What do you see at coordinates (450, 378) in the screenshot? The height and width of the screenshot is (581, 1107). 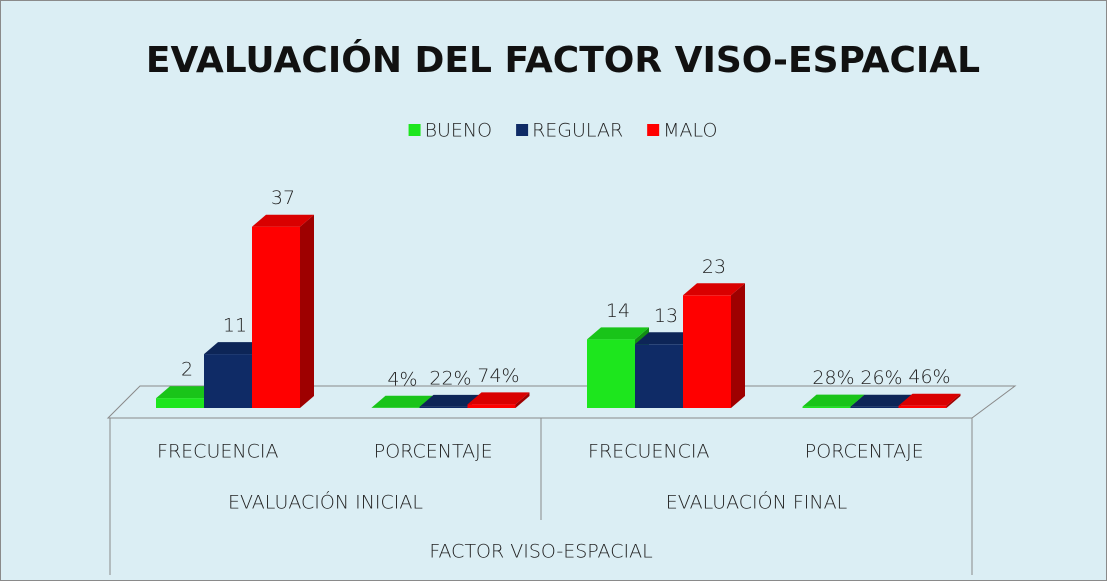 I see `data-label: 22%` at bounding box center [450, 378].